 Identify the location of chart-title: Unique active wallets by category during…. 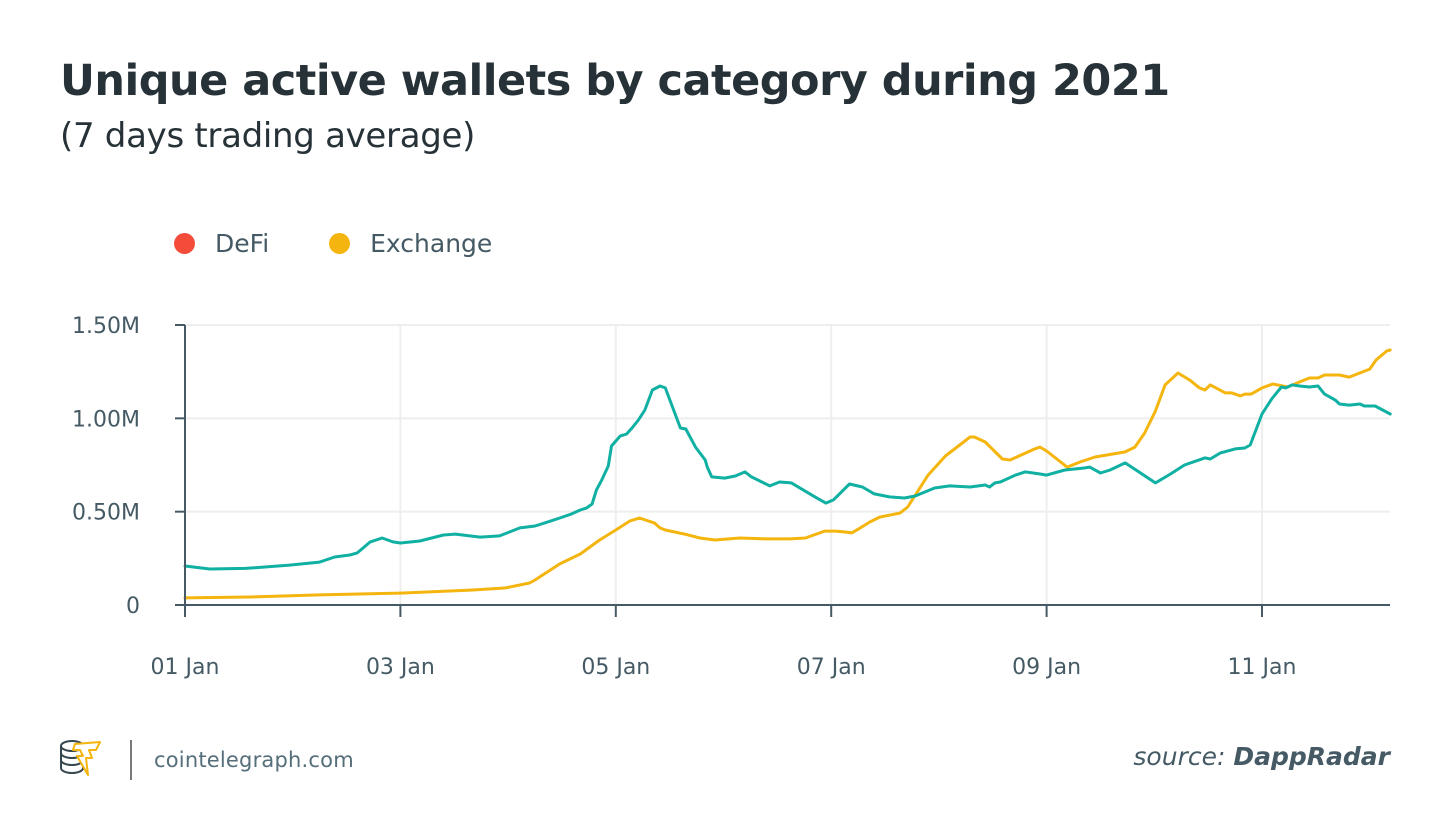
(615, 81).